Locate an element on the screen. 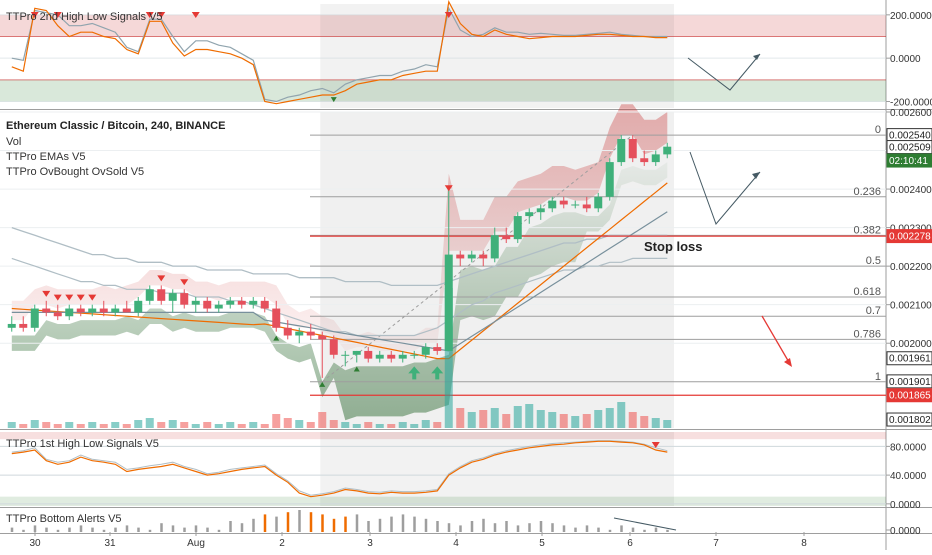  price-badge-label: 0.002540 is located at coordinates (910, 136).